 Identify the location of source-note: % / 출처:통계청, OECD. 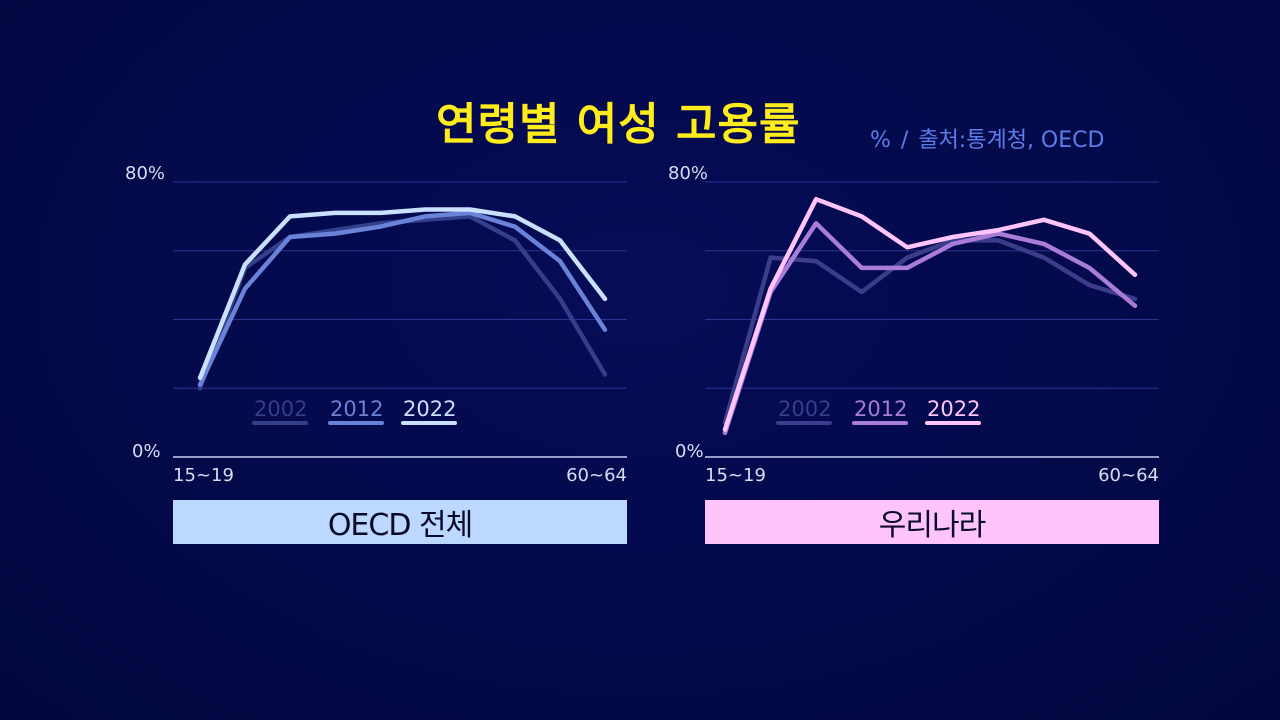
(987, 138).